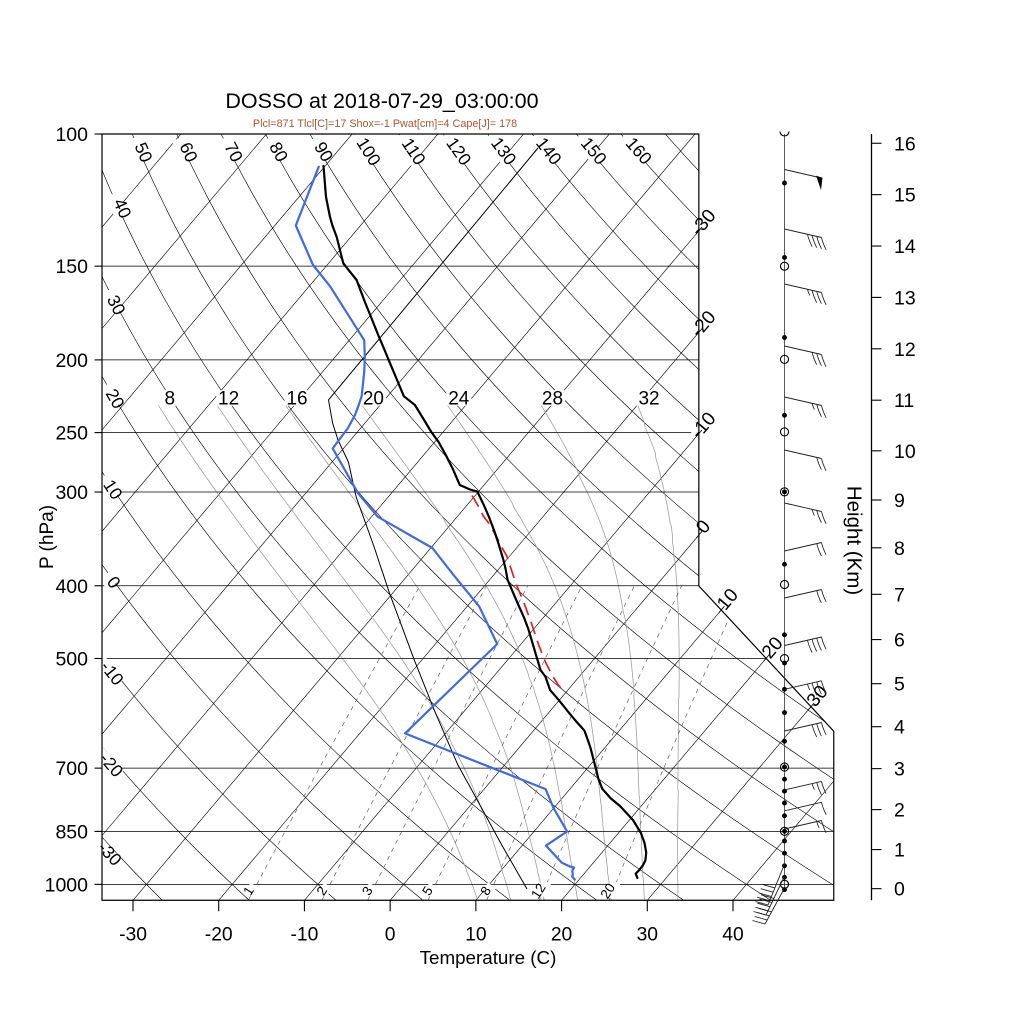  What do you see at coordinates (71, 135) in the screenshot?
I see `svg-text: 100` at bounding box center [71, 135].